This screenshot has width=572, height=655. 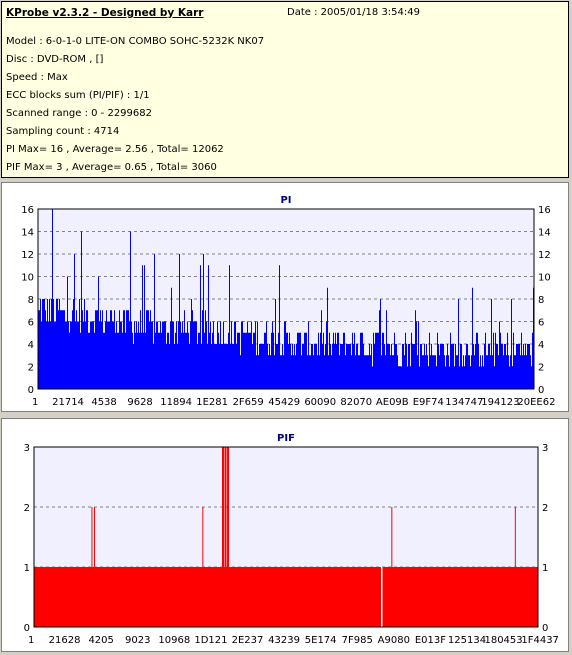 What do you see at coordinates (541, 300) in the screenshot?
I see `y-tick-label-right: 8` at bounding box center [541, 300].